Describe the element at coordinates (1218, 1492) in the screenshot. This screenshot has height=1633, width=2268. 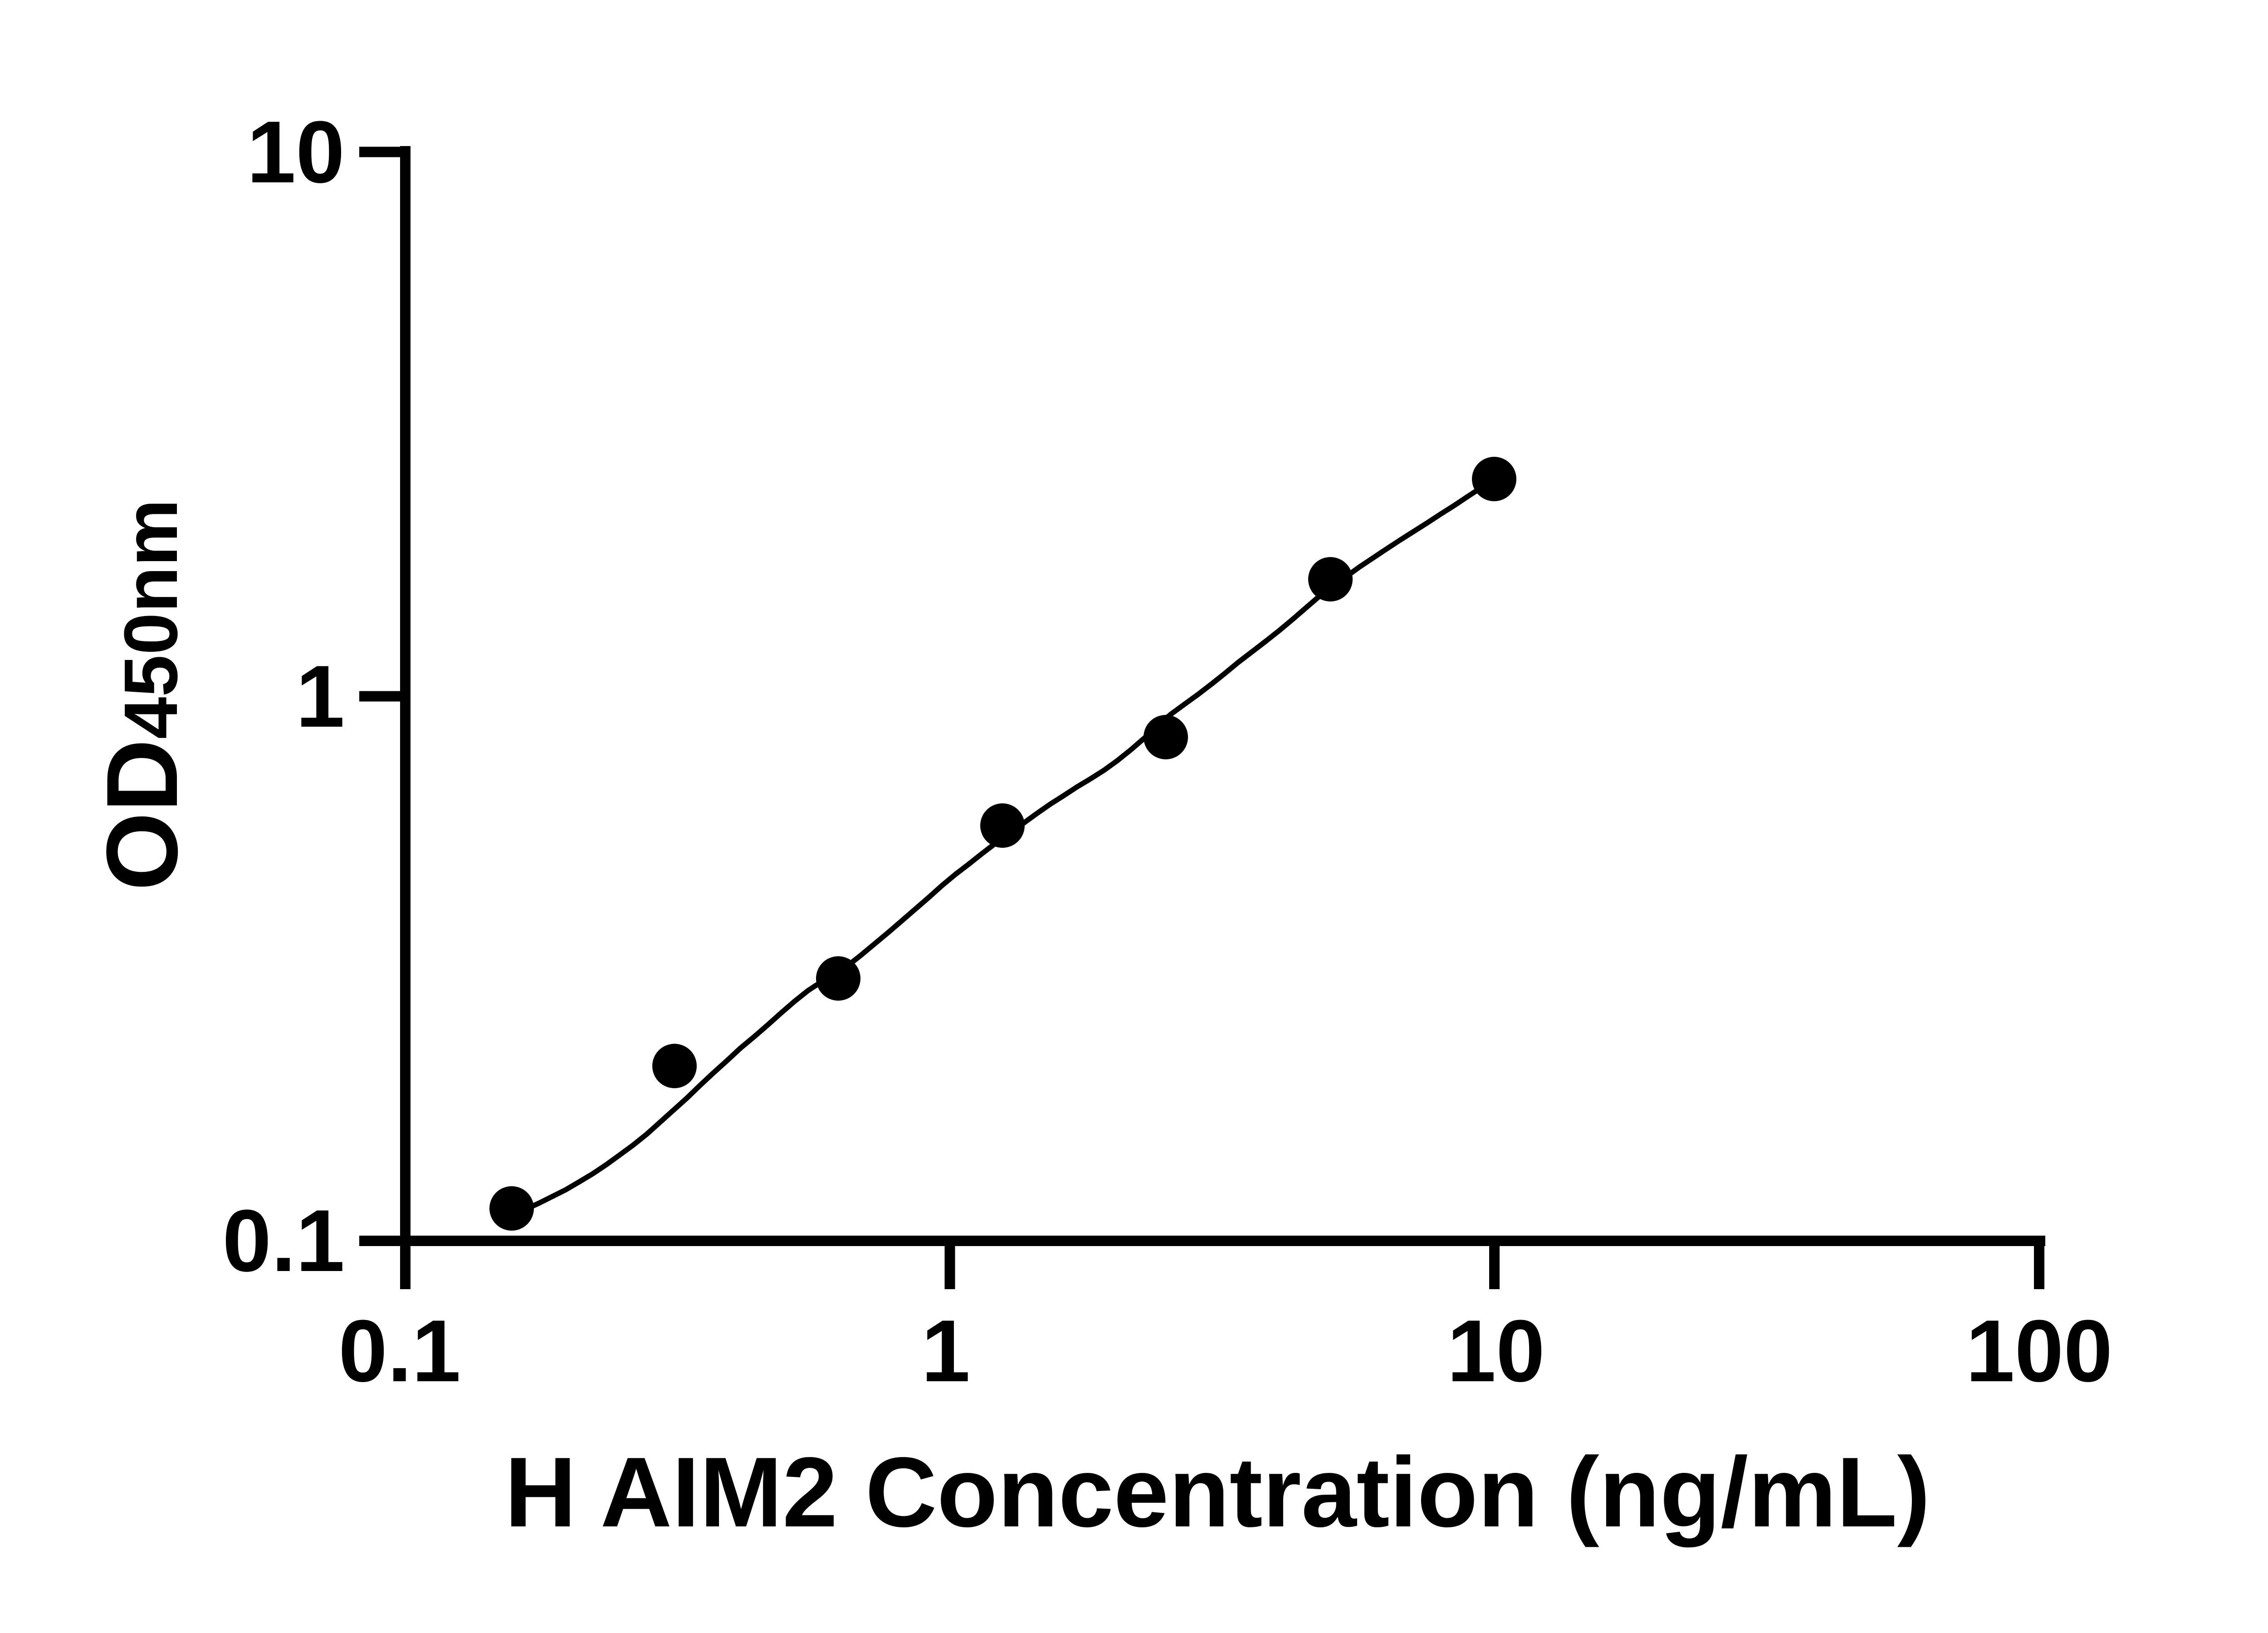
I see `svg-text: H AIM2 Concentration (ng/mL)` at that location.